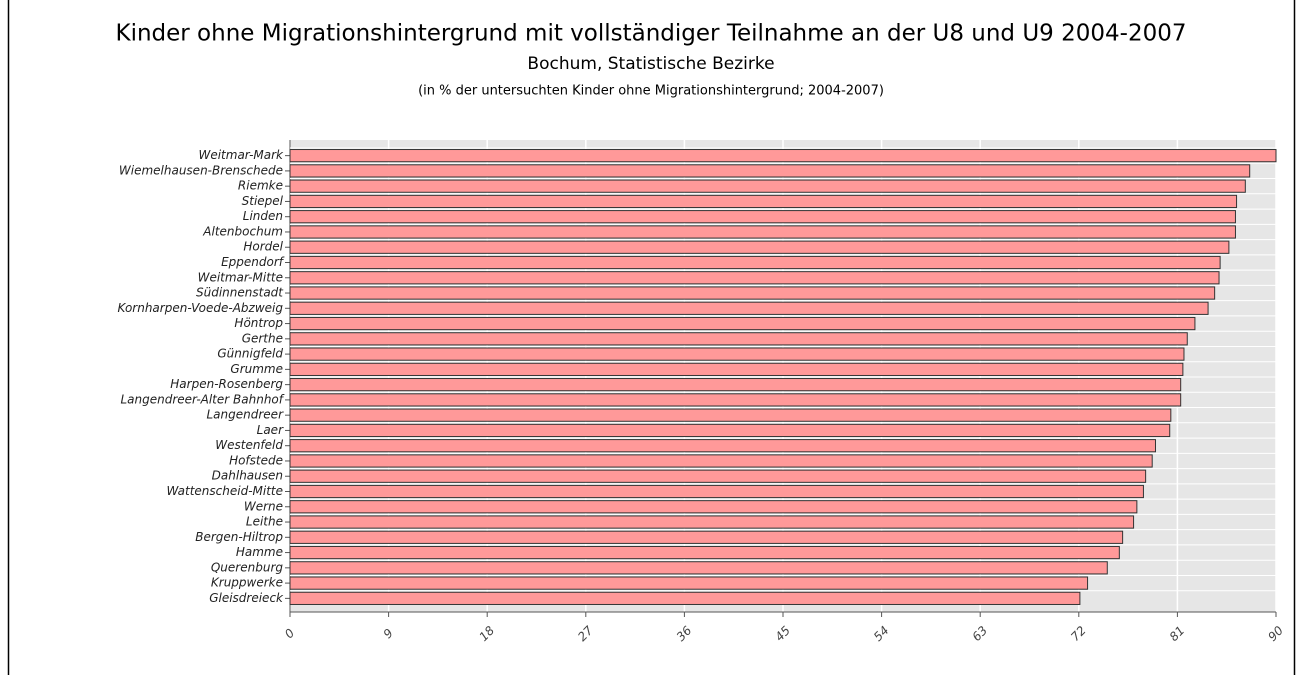 Image resolution: width=1303 pixels, height=675 pixels. What do you see at coordinates (247, 567) in the screenshot?
I see `y-tick-label: Querenburg` at bounding box center [247, 567].